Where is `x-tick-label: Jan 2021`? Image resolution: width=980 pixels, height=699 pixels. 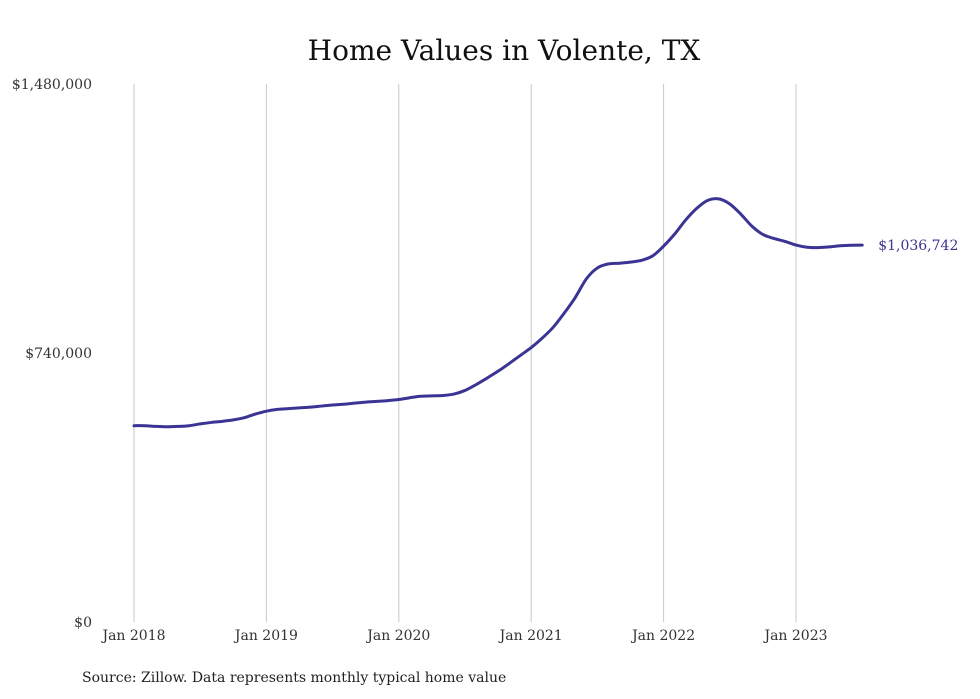
x-tick-label: Jan 2021 is located at coordinates (530, 636).